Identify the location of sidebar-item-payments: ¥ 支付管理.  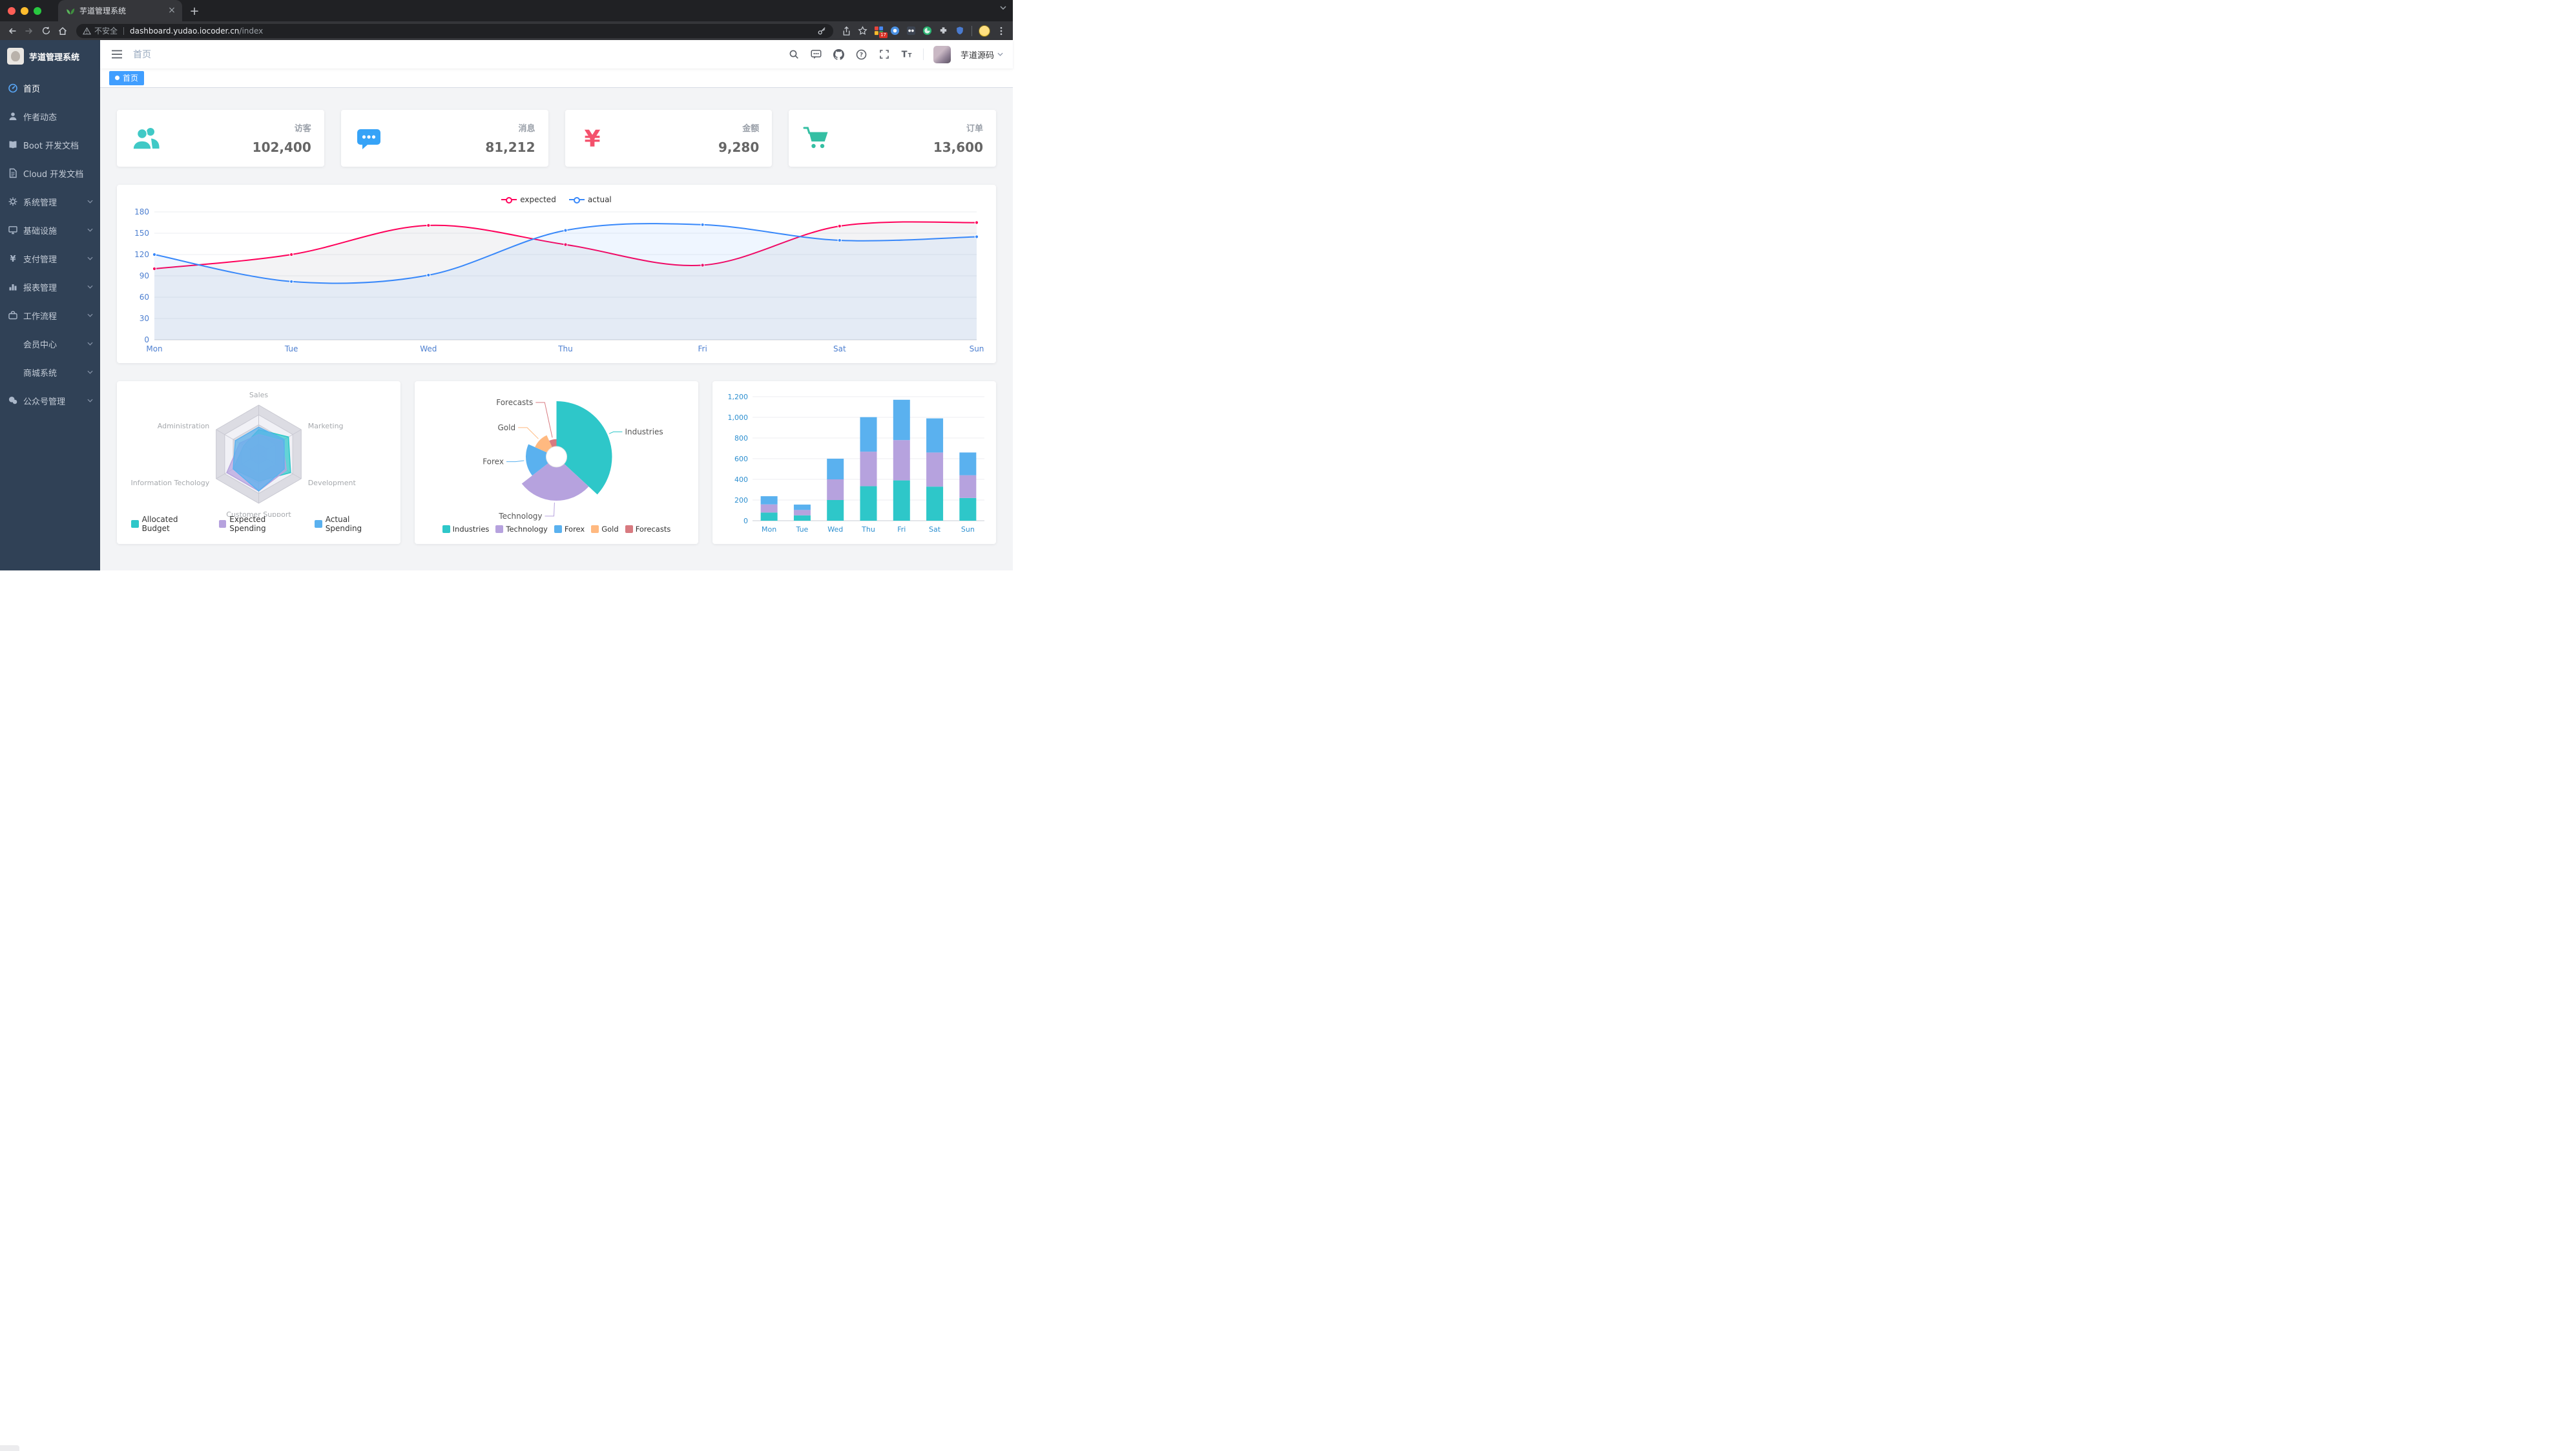
(50, 258).